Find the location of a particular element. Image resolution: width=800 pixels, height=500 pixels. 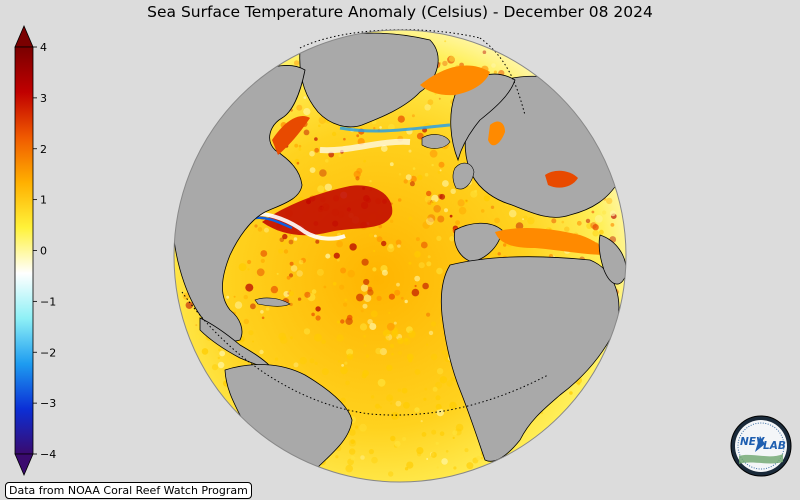

colorbar-tick-label: 0 is located at coordinates (43, 251).